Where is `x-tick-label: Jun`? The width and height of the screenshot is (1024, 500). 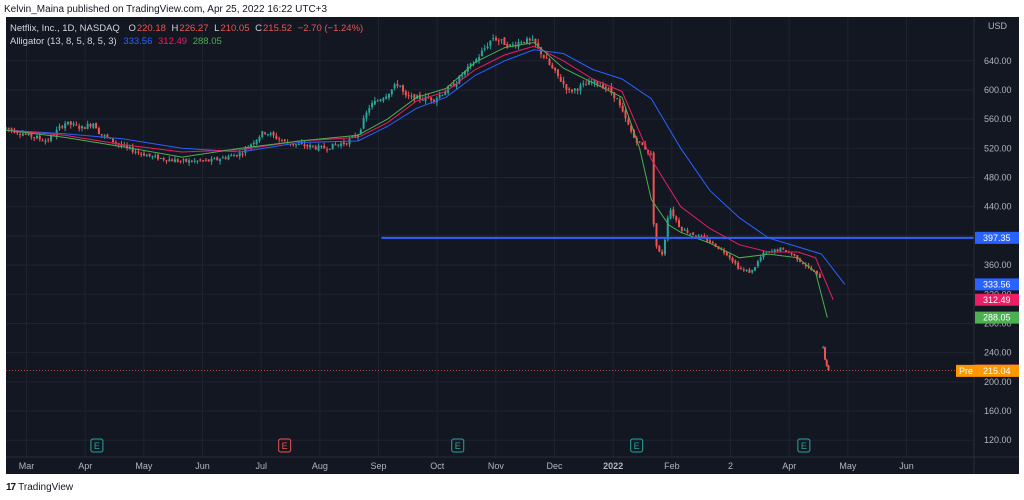
x-tick-label: Jun is located at coordinates (906, 466).